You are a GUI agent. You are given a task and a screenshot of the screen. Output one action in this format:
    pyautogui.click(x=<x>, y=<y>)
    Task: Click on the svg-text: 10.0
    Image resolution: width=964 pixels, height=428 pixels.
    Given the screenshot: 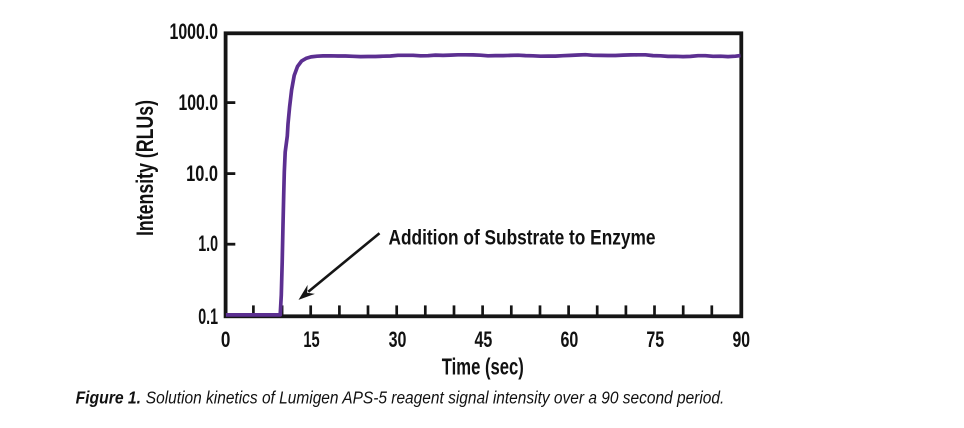 What is the action you would take?
    pyautogui.click(x=202, y=173)
    